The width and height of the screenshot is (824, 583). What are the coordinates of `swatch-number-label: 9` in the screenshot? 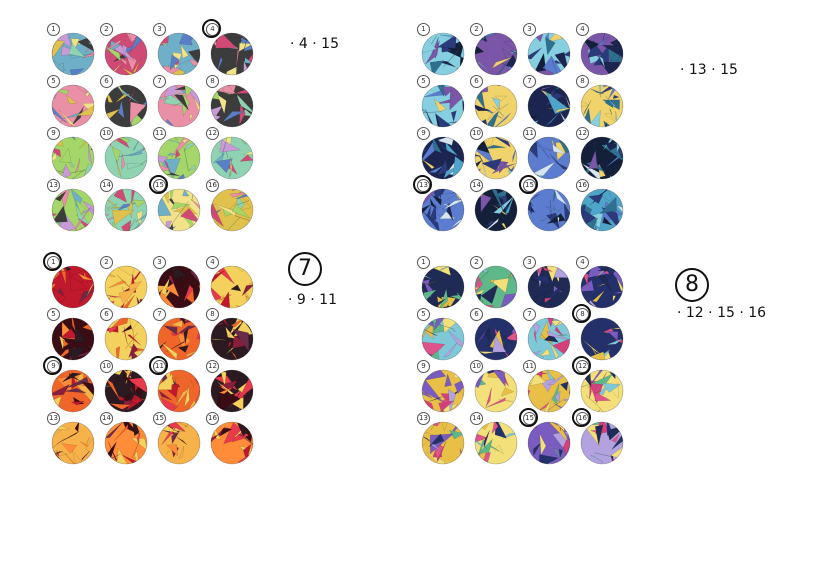 It's located at (53, 133).